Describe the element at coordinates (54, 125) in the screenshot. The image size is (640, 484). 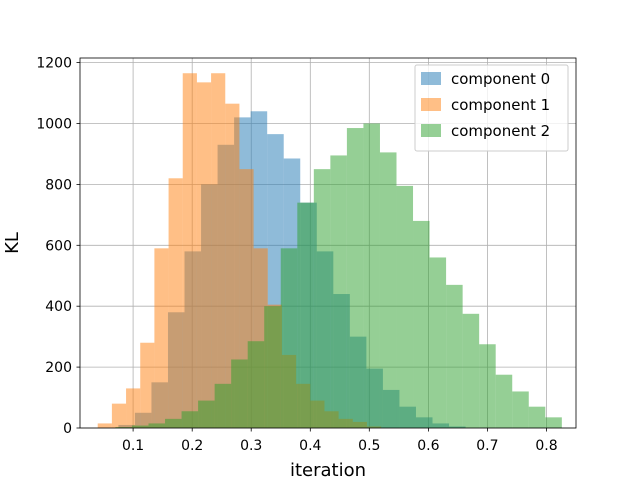
I see `y-tick-label: 1000` at that location.